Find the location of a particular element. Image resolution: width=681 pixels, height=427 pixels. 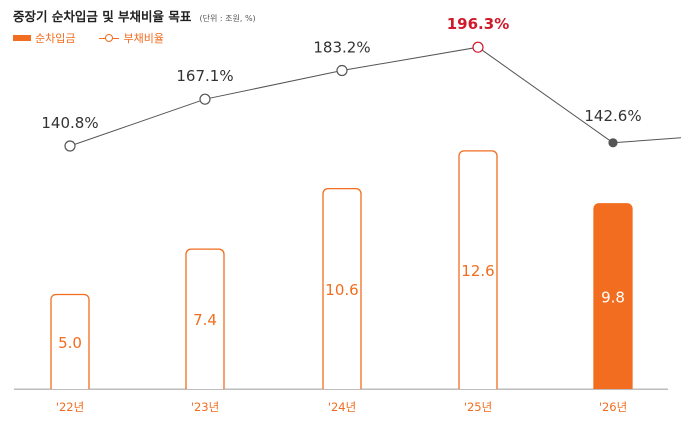

x-tick-label: '22년 is located at coordinates (70, 407).